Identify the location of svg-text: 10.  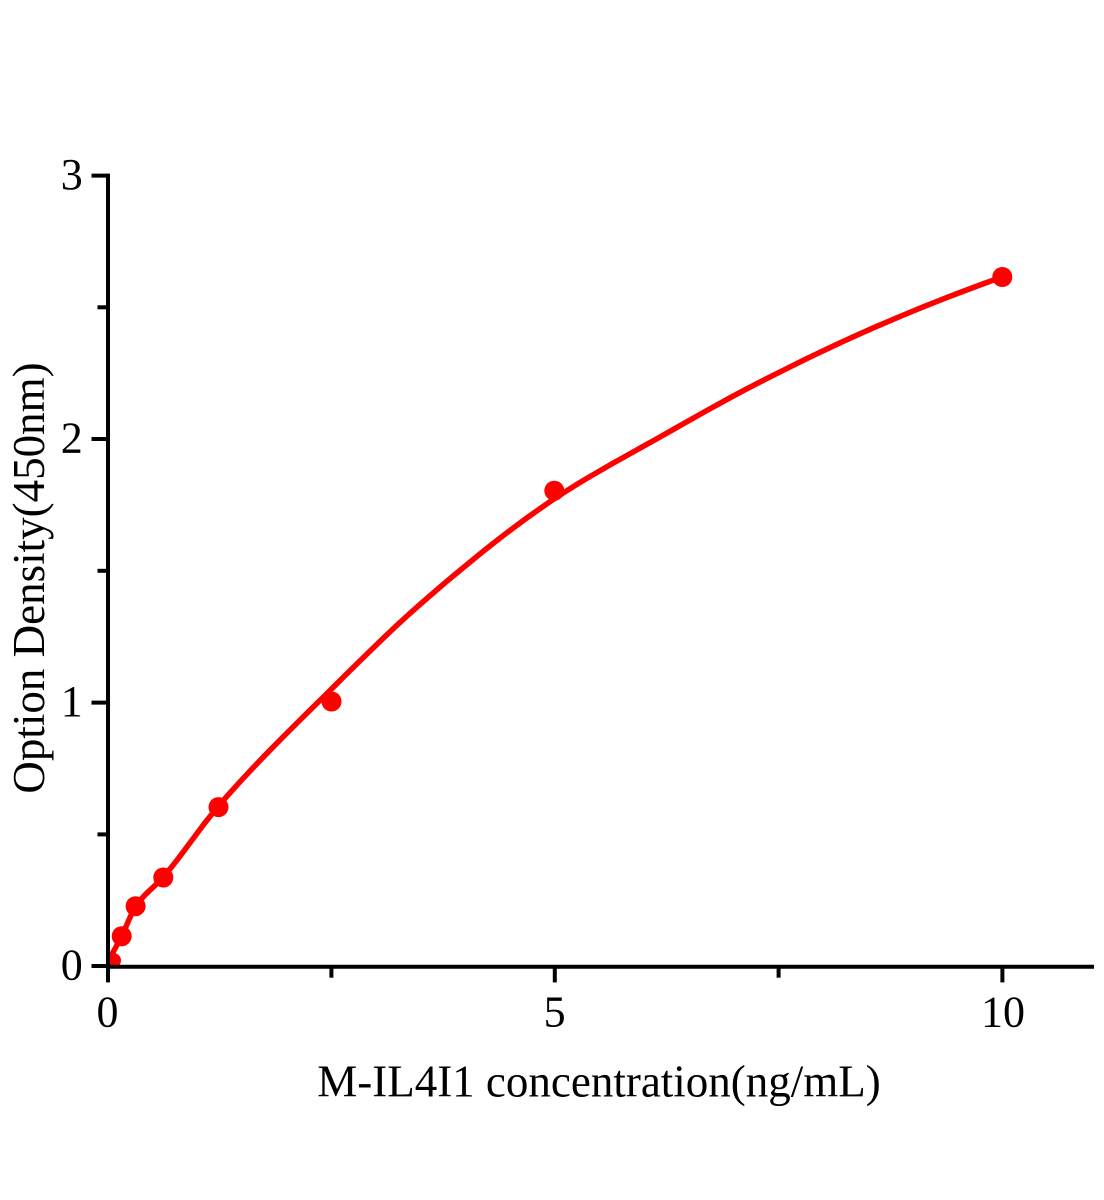
(1003, 1012).